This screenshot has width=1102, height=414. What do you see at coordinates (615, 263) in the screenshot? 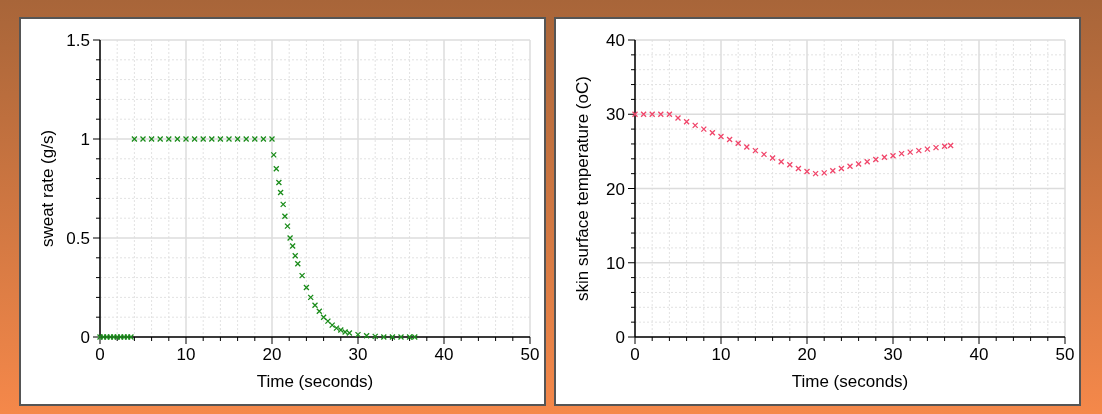
I see `y-tick-label: 10` at bounding box center [615, 263].